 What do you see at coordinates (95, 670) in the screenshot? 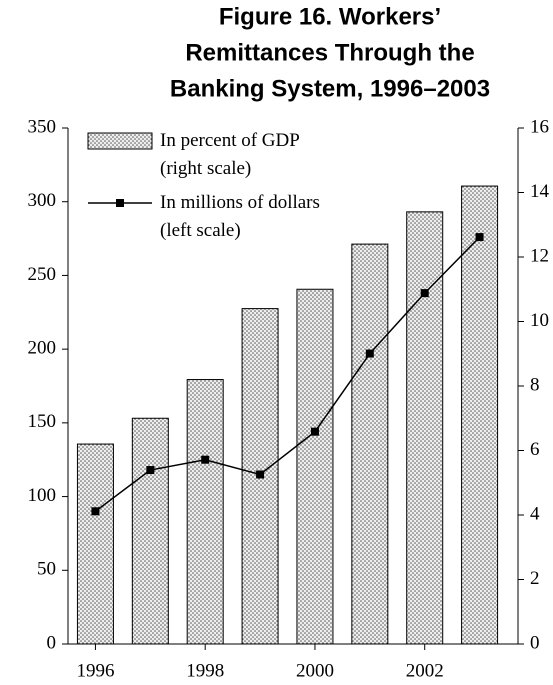
I see `x-tick-label: 1996` at bounding box center [95, 670].